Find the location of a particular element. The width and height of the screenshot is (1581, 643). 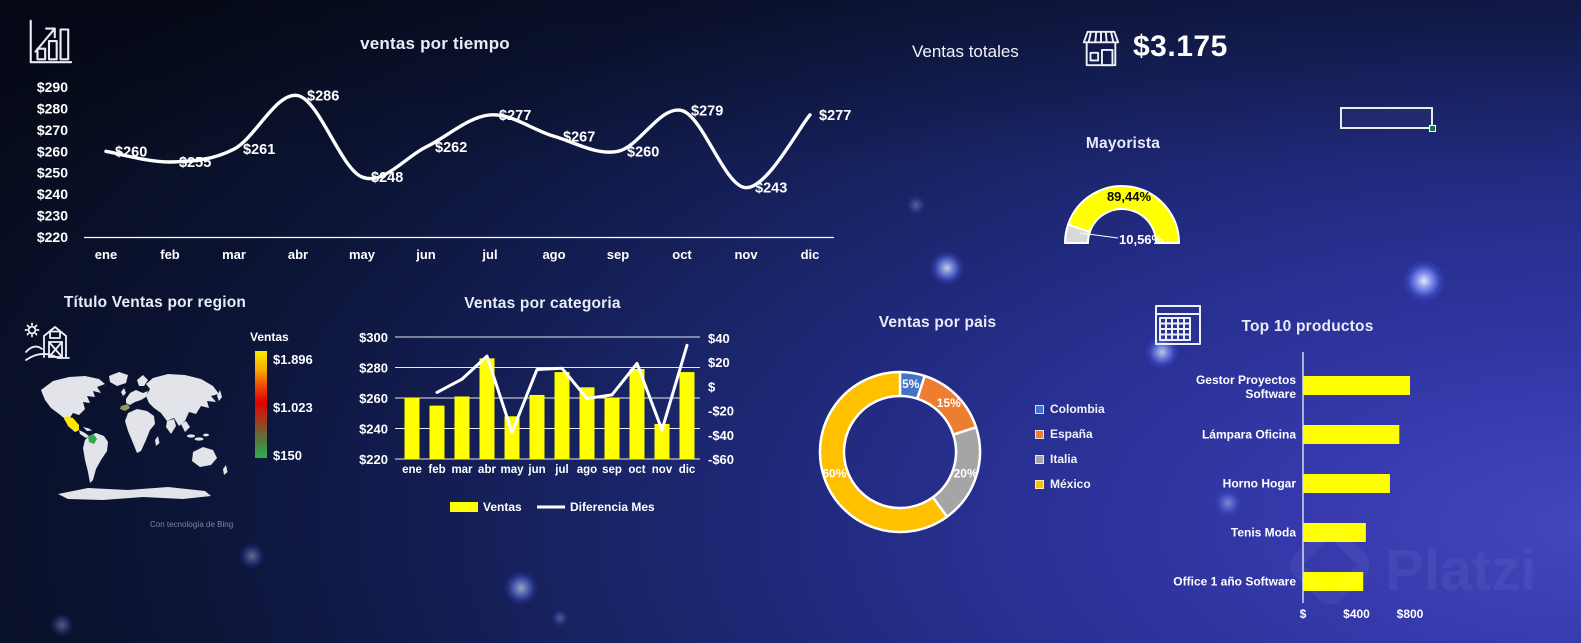

bar-Lámpara Oficina is located at coordinates (1351, 434).